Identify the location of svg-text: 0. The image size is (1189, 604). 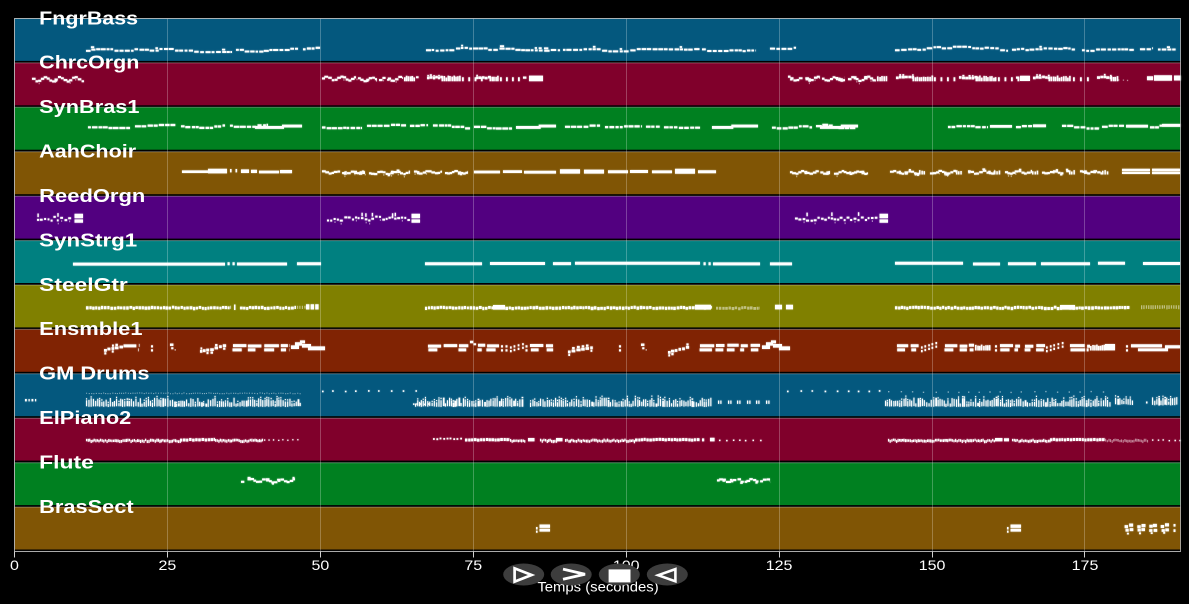
(14, 565).